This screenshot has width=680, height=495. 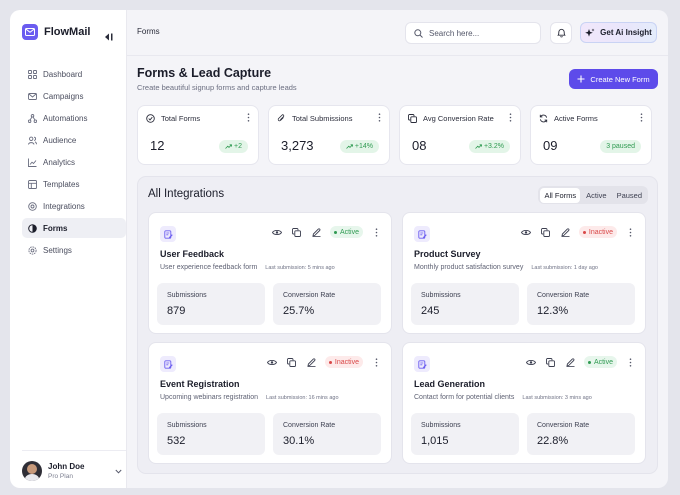 What do you see at coordinates (422, 364) in the screenshot?
I see `form-edit-icon` at bounding box center [422, 364].